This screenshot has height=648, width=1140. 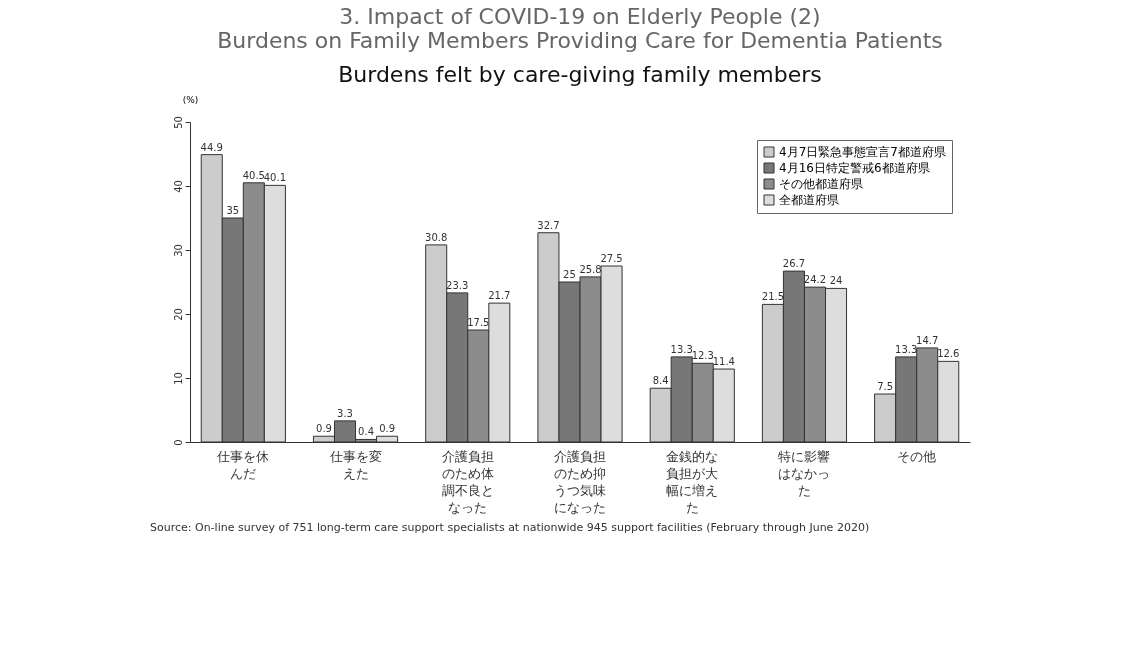 I want to click on data-label: 40.1, so click(x=275, y=178).